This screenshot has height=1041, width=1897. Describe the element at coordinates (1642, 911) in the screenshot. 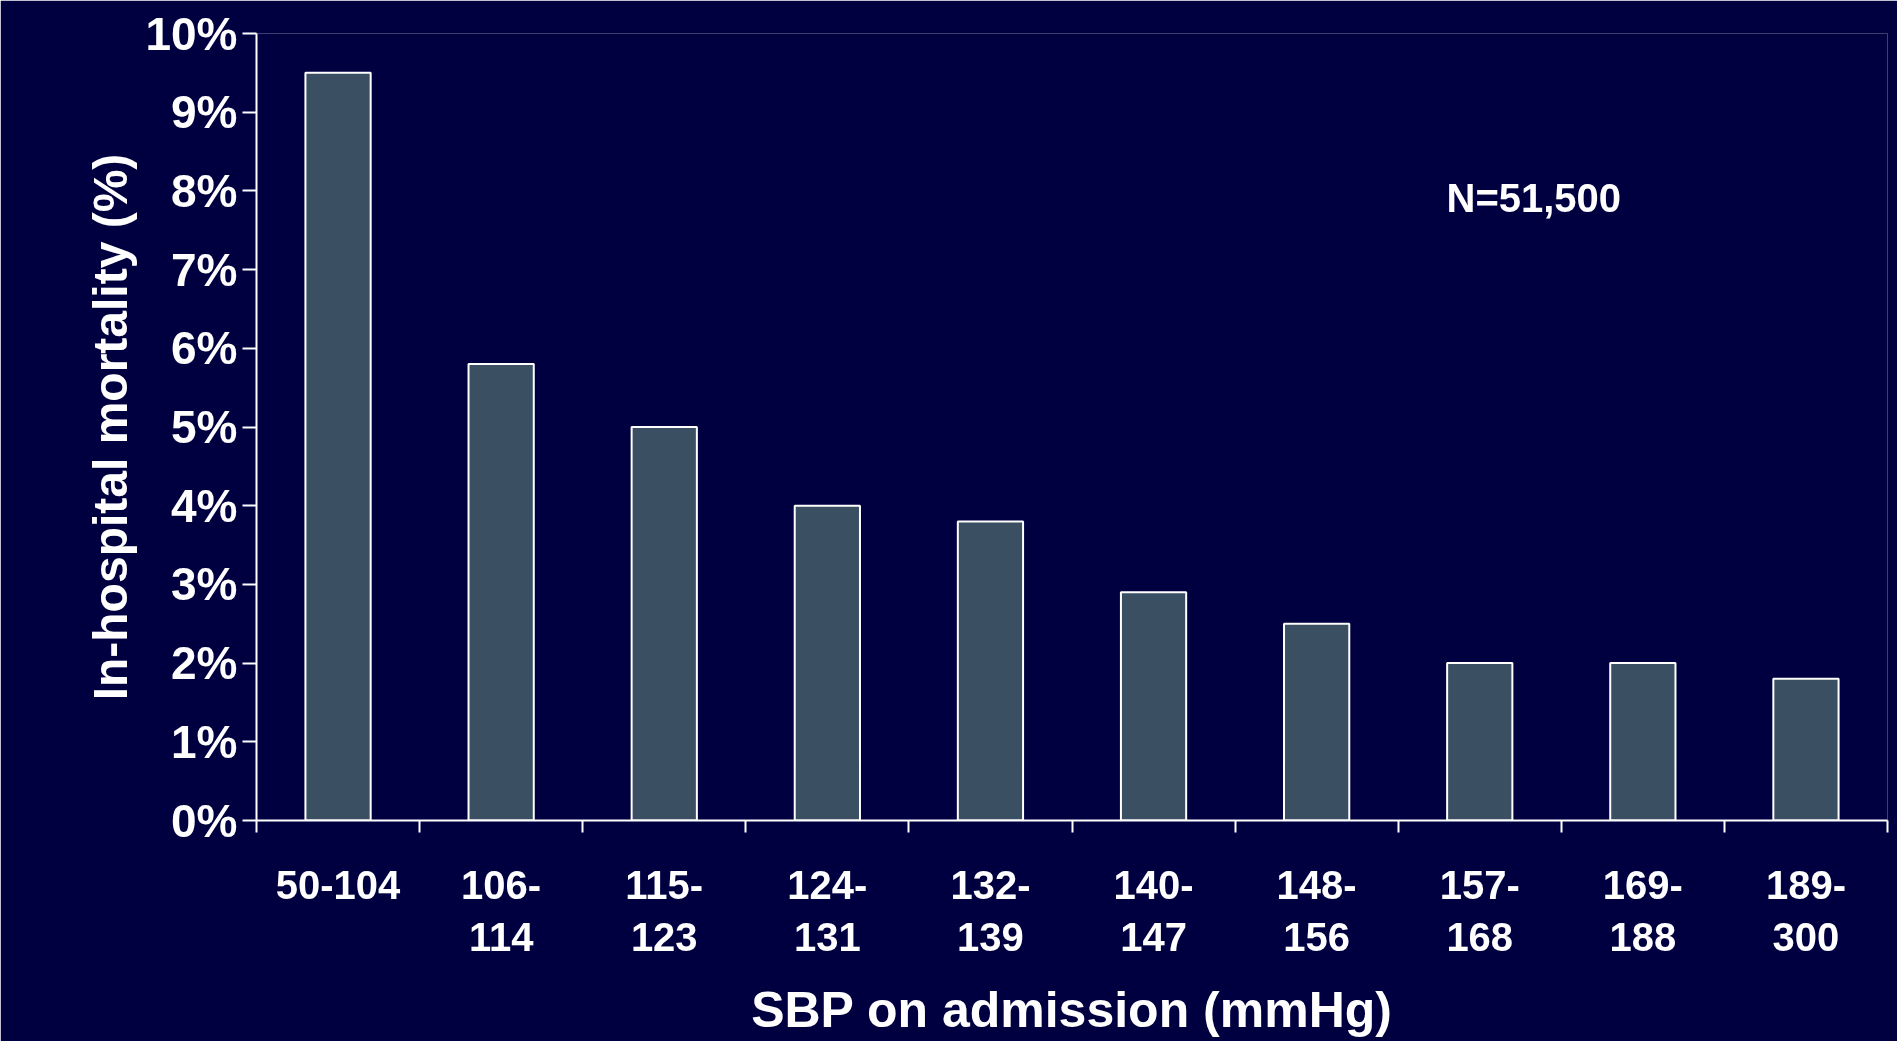

I see `x-tick-label: 169- 188` at that location.